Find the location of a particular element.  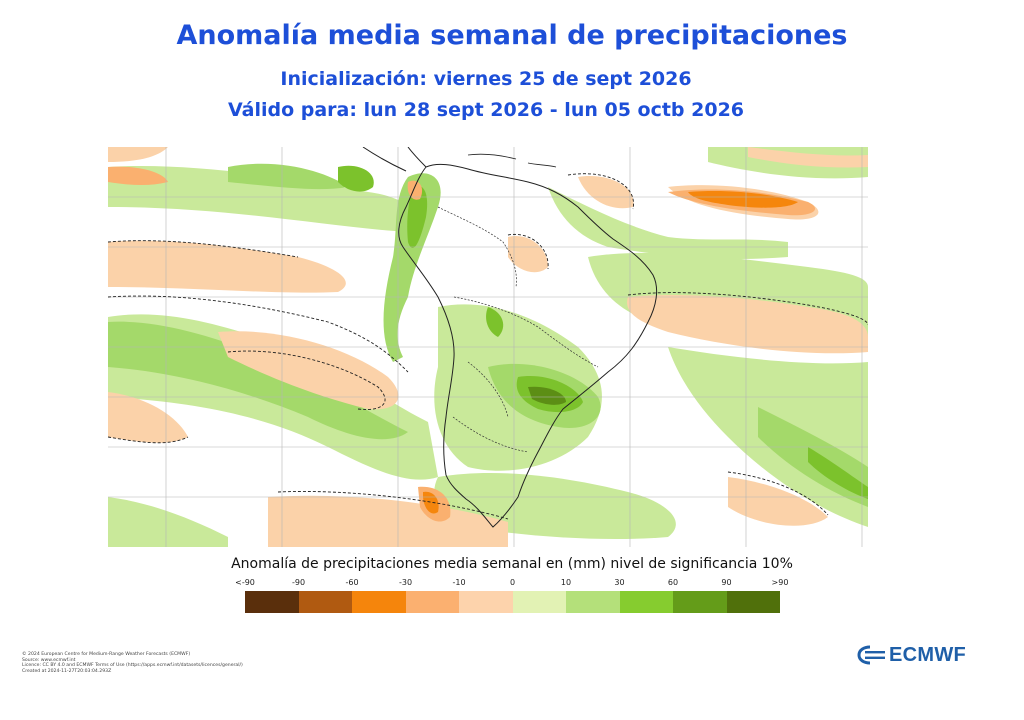

ecmwf-logo-text: ECMWF is located at coordinates (928, 654).